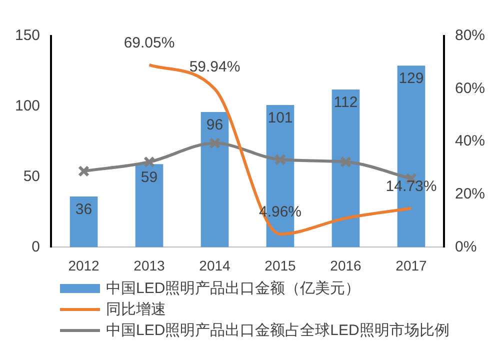  What do you see at coordinates (280, 118) in the screenshot?
I see `data-label: 101` at bounding box center [280, 118].